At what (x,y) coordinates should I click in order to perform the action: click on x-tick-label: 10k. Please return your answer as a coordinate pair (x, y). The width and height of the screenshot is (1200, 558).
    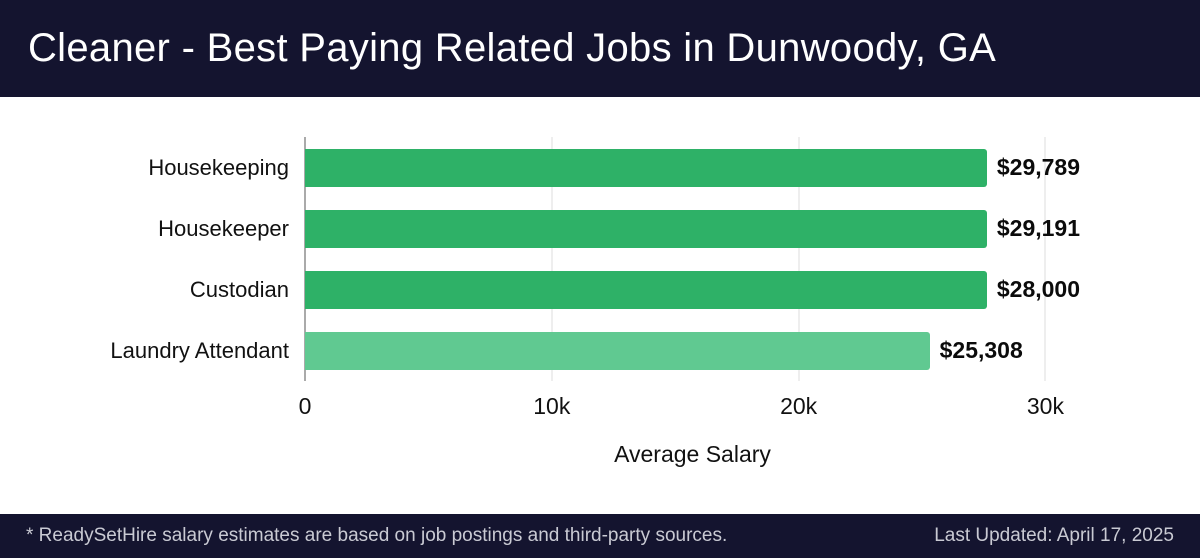
    Looking at the image, I should click on (552, 406).